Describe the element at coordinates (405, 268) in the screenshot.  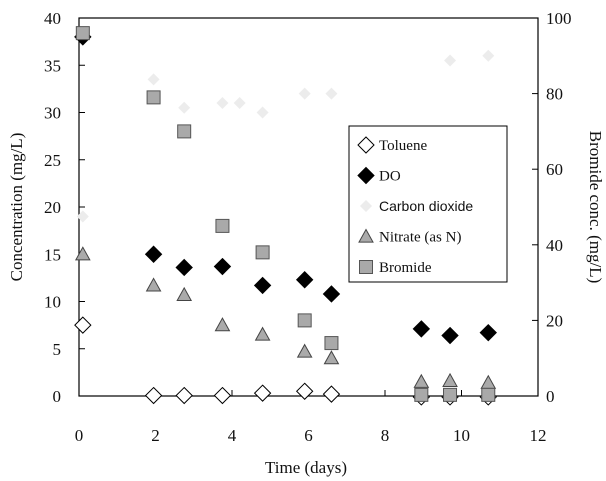
I see `legend-label: Bromide` at that location.